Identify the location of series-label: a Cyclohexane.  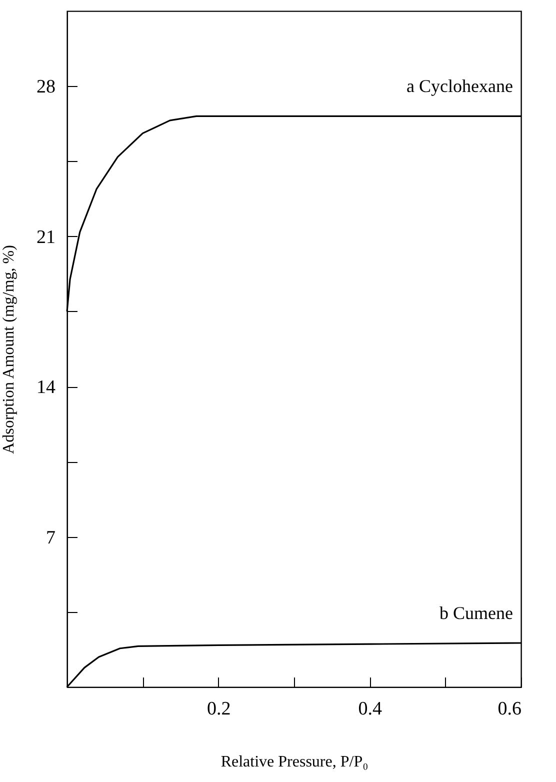
(460, 86).